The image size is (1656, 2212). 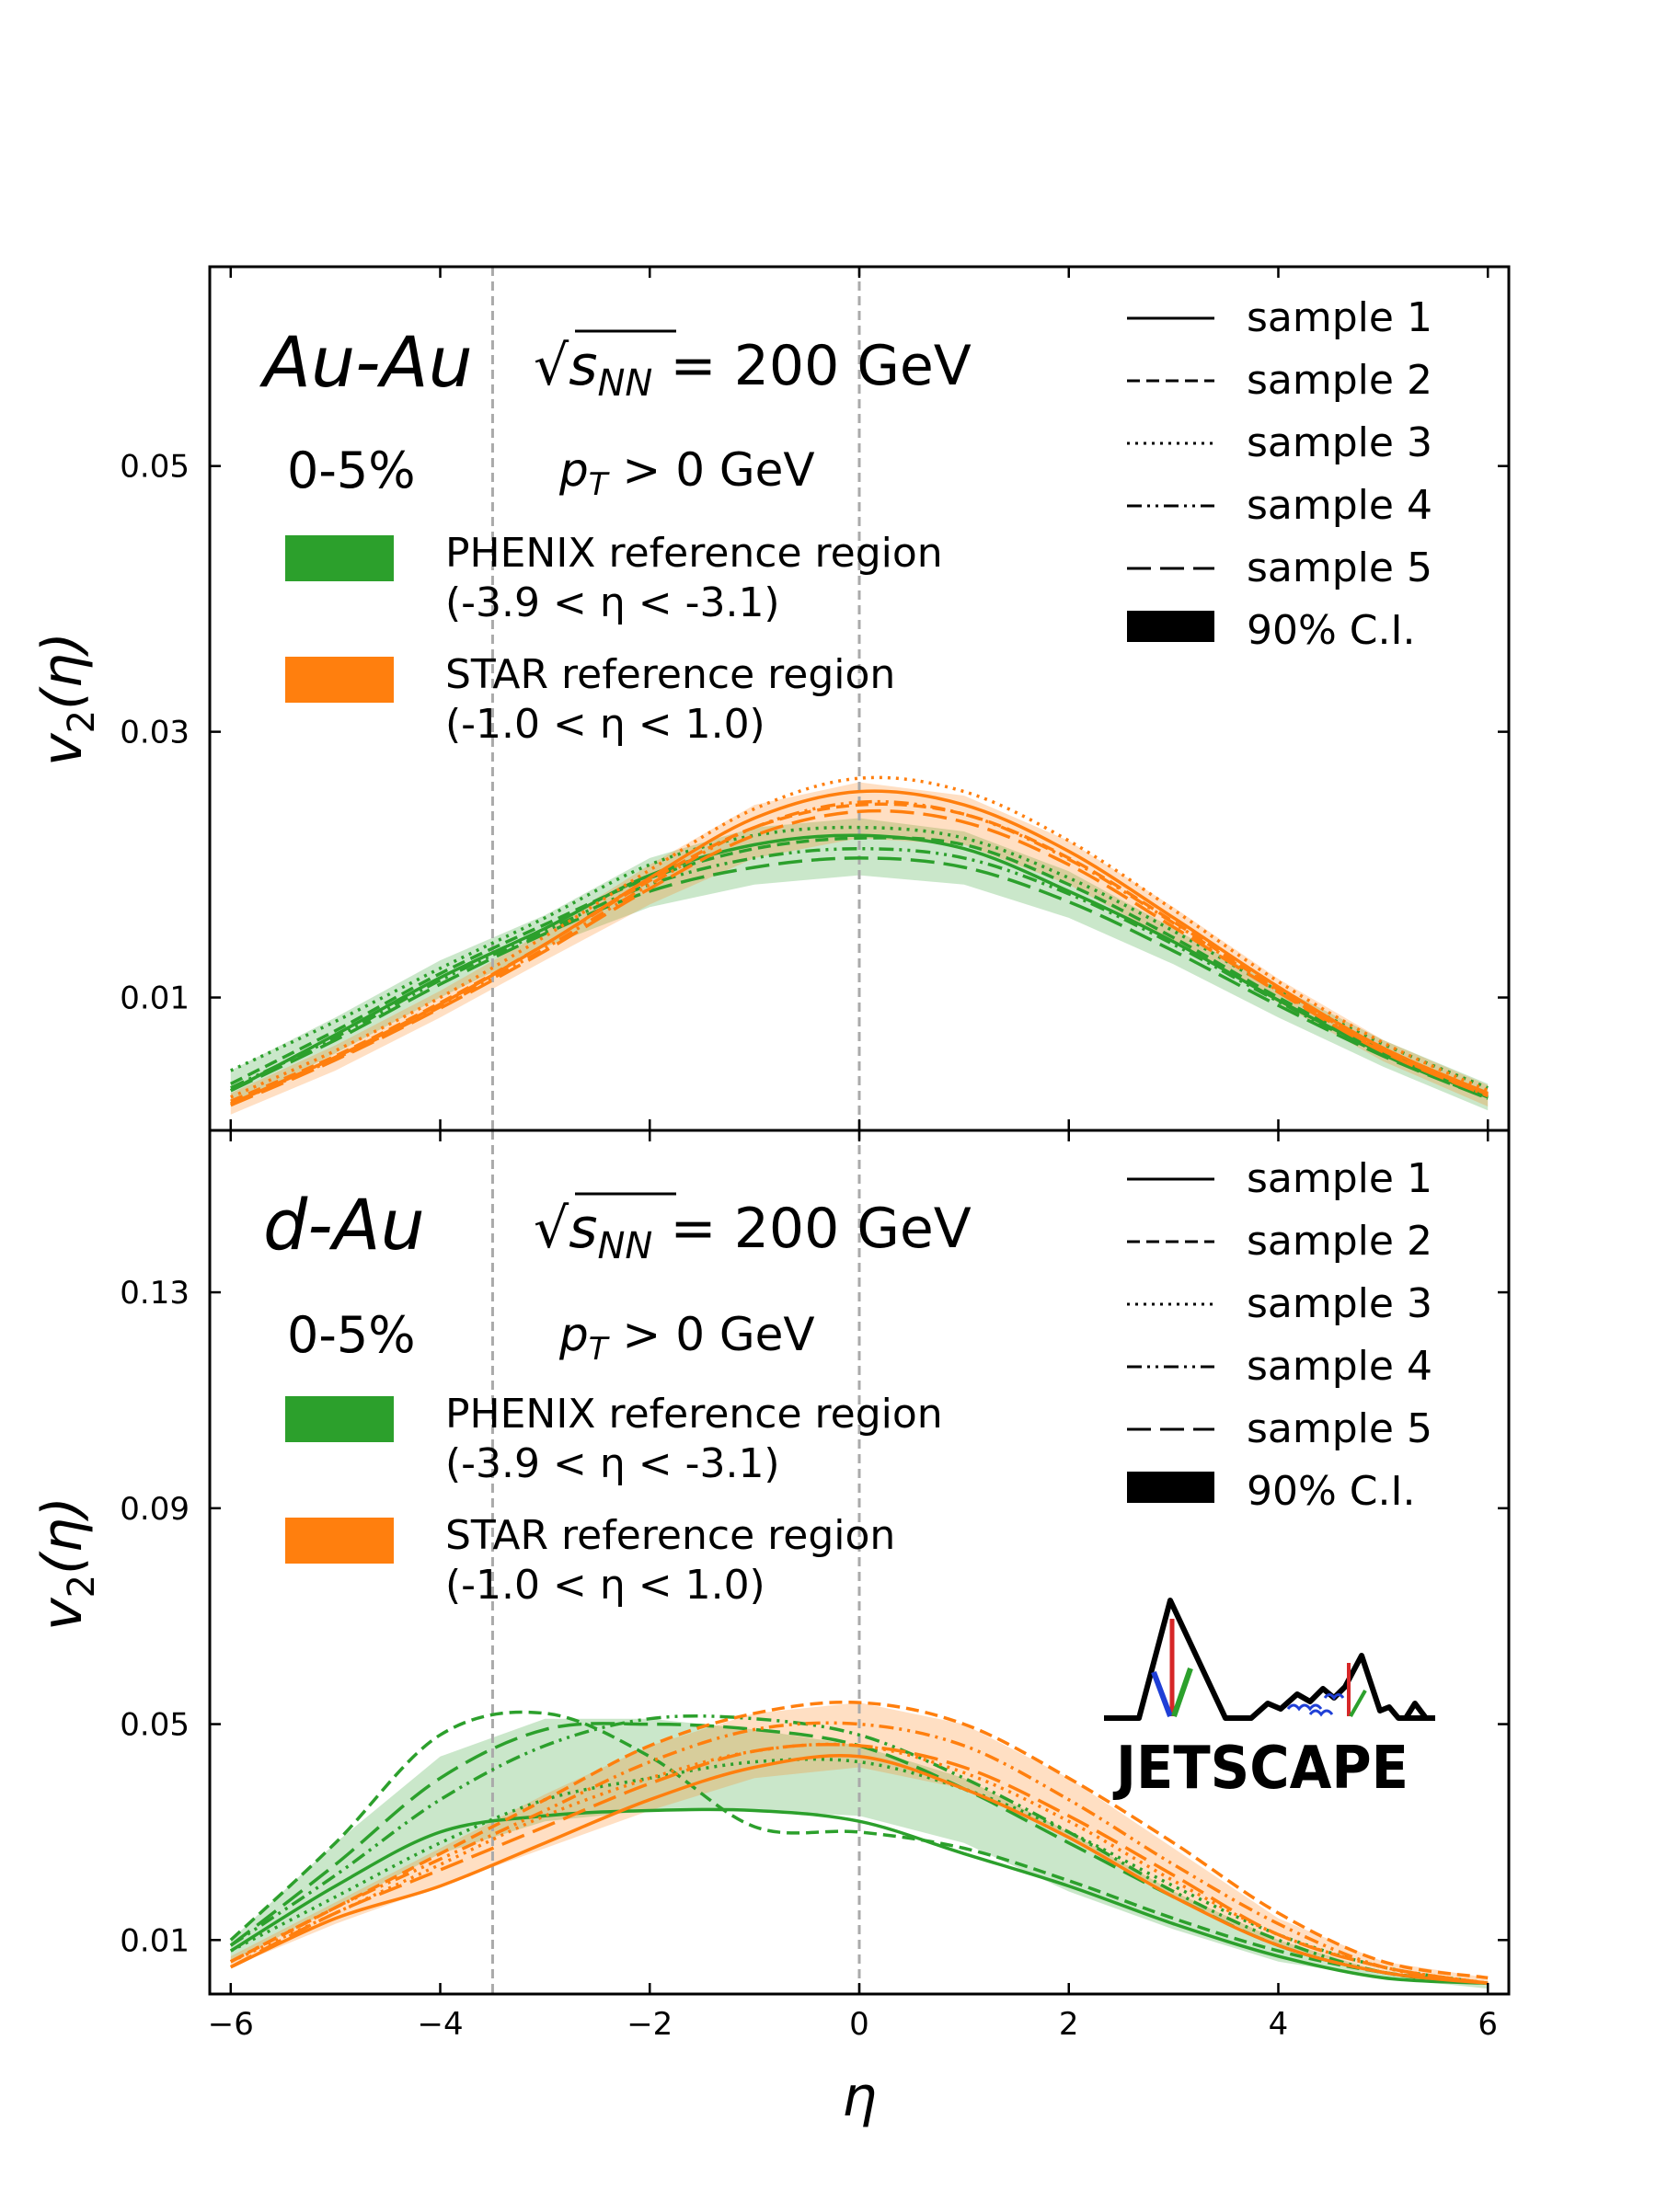 I want to click on top-series-phenix-longdash, so click(x=859, y=978).